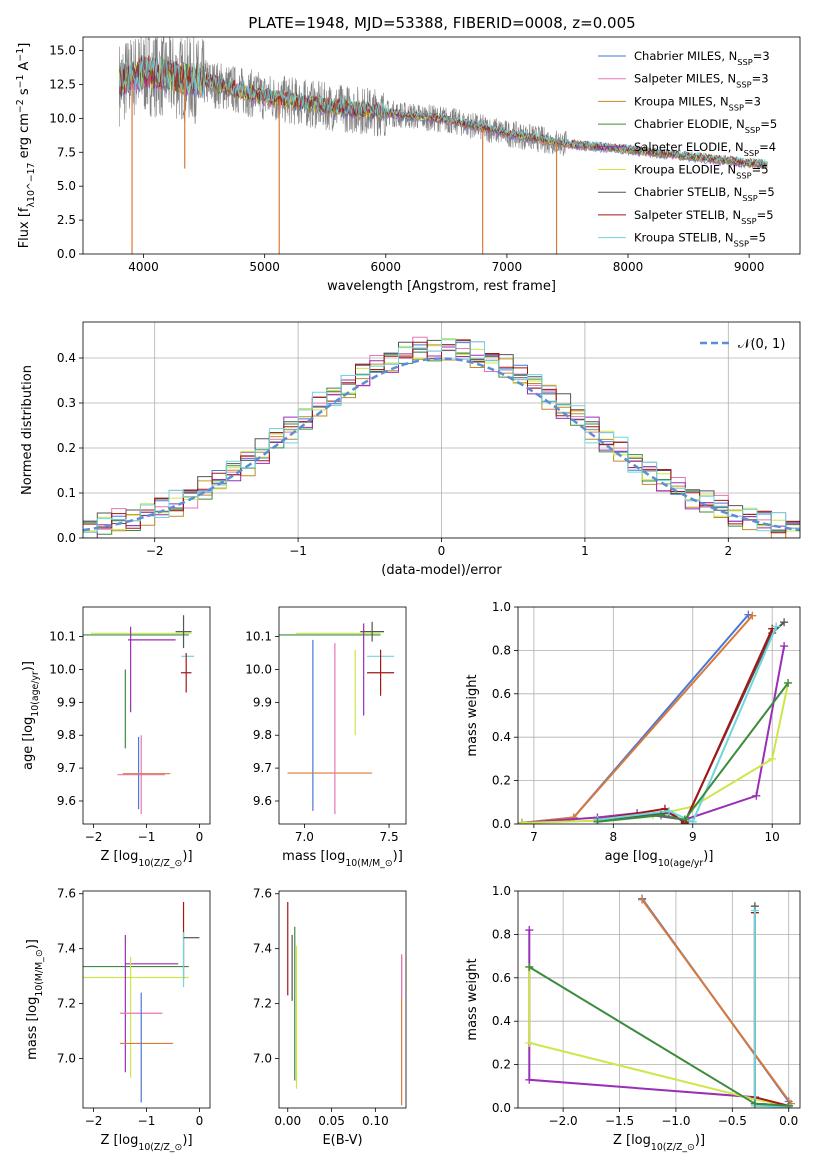 The width and height of the screenshot is (819, 1170). What do you see at coordinates (761, 344) in the screenshot?
I see `legend-label: 𝒩(0, 1)` at bounding box center [761, 344].